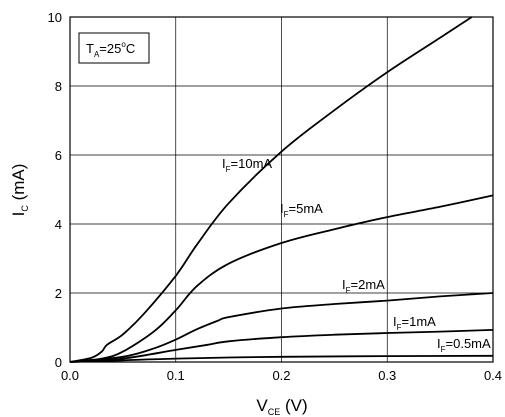 The width and height of the screenshot is (505, 417). Describe the element at coordinates (58, 362) in the screenshot. I see `y-tick-label: 0` at that location.